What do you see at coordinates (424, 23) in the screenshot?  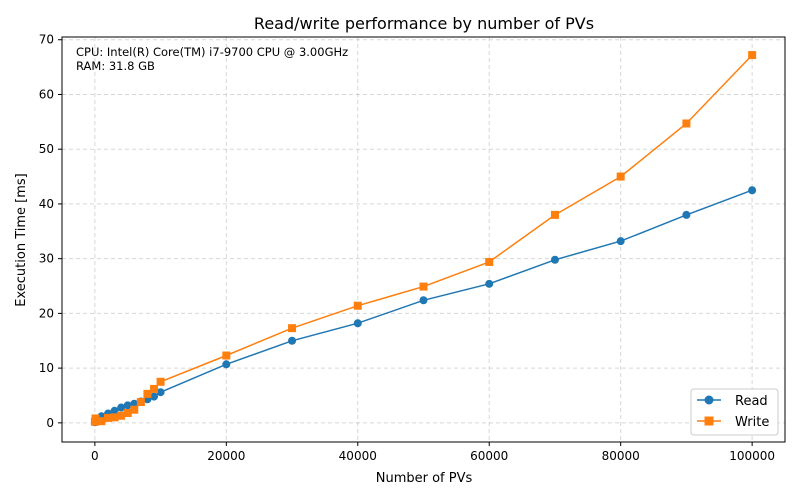 I see `chart-title: Read/write performance by number of PVs` at bounding box center [424, 23].